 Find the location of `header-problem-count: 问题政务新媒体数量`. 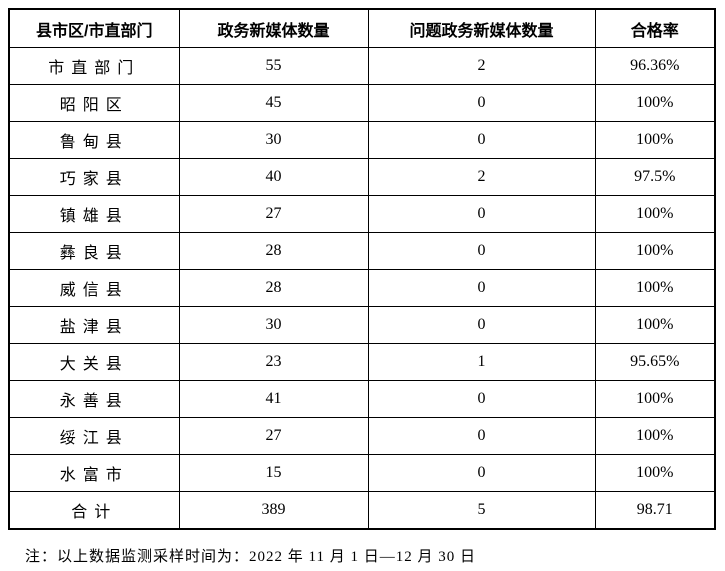

header-problem-count: 问题政务新媒体数量 is located at coordinates (481, 28).